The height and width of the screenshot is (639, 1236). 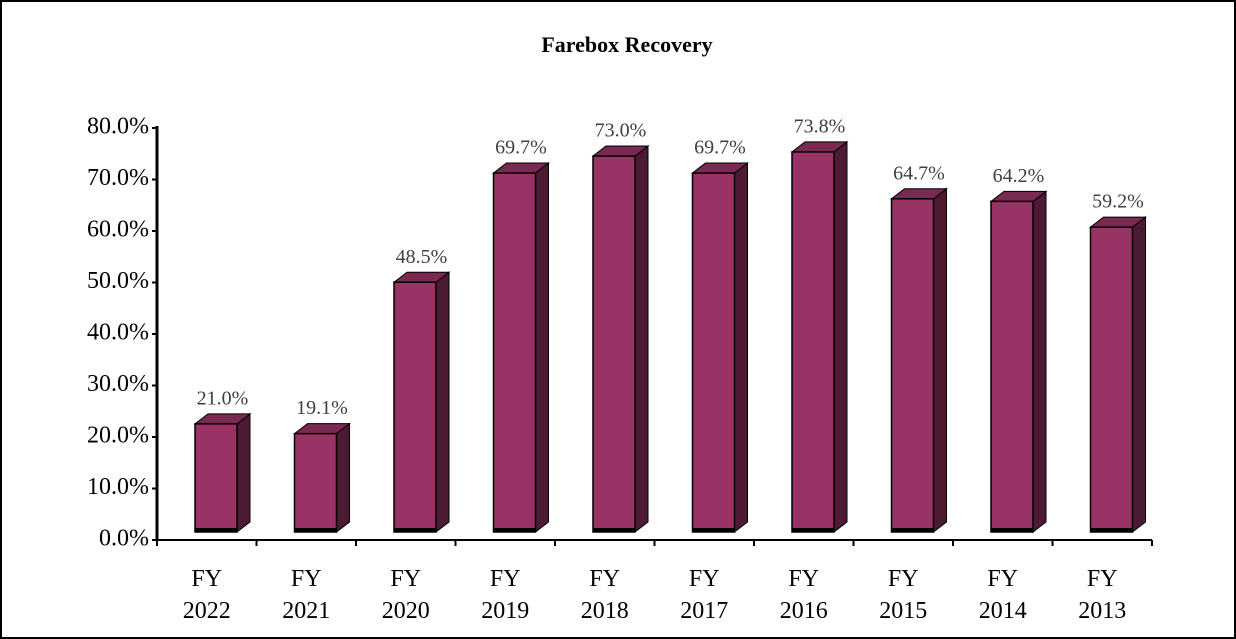 What do you see at coordinates (118, 127) in the screenshot?
I see `y-tick-label: 80.0%` at bounding box center [118, 127].